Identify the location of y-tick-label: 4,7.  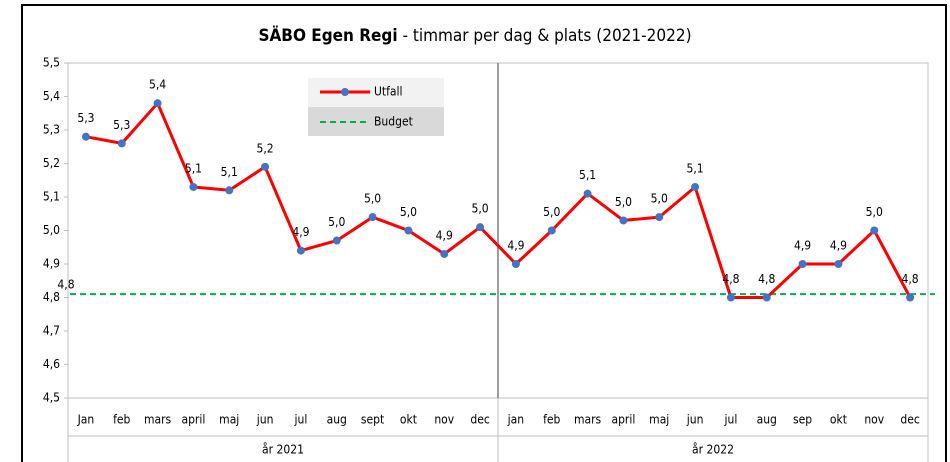
(51, 331).